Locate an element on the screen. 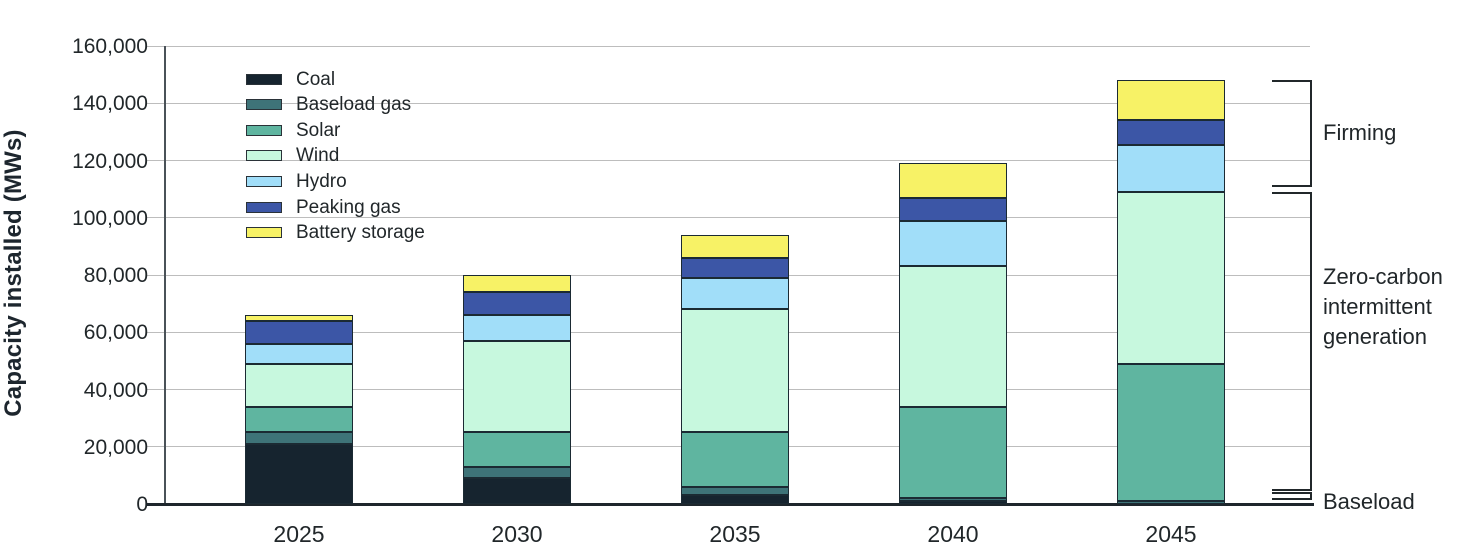  legend-swatch-battery-storage is located at coordinates (264, 233).